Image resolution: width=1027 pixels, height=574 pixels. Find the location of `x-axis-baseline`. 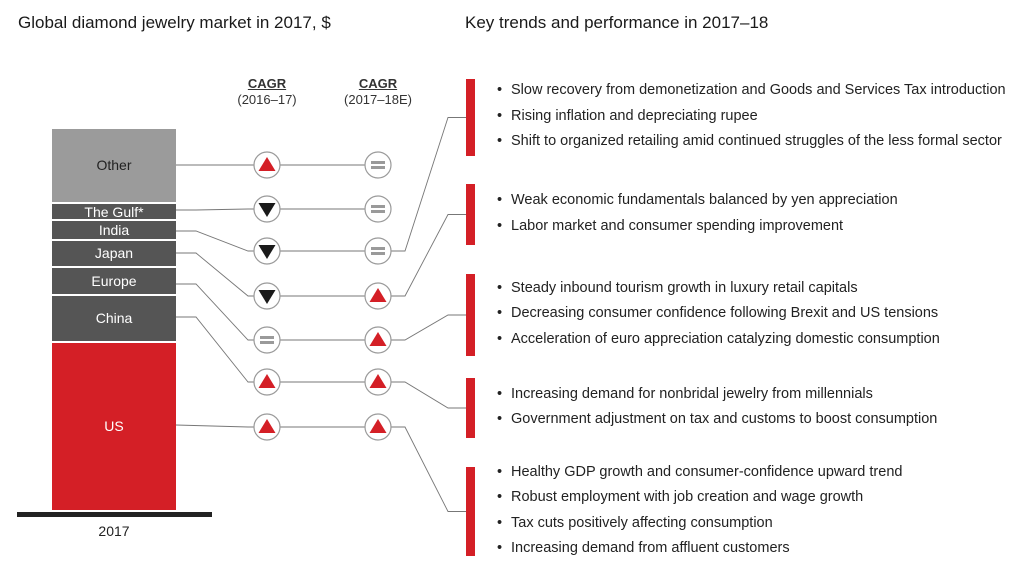

x-axis-baseline is located at coordinates (114, 514).